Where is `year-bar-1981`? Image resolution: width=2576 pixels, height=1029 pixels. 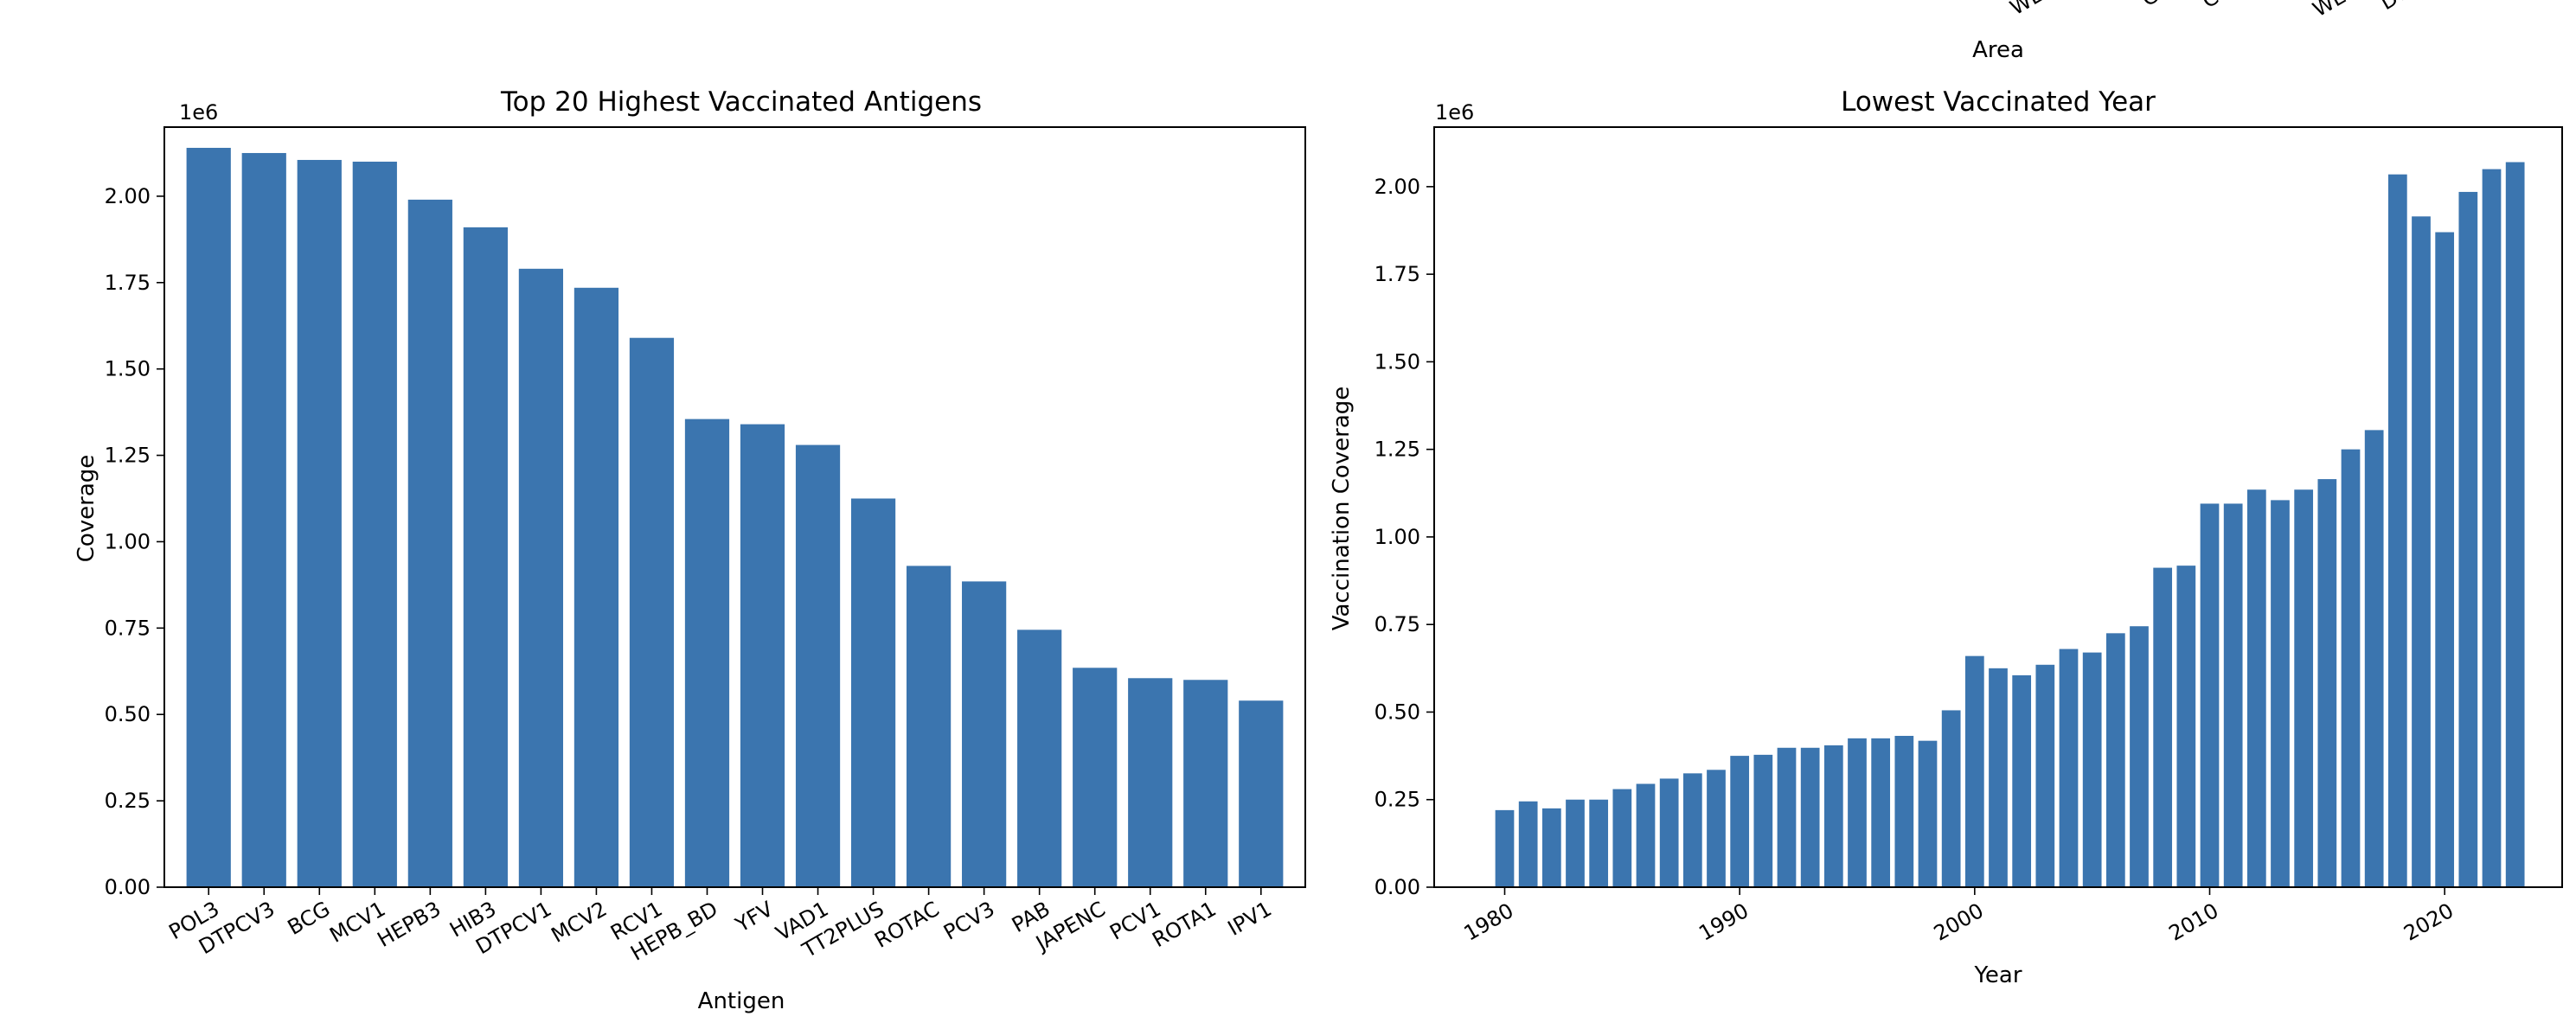 year-bar-1981 is located at coordinates (1528, 844).